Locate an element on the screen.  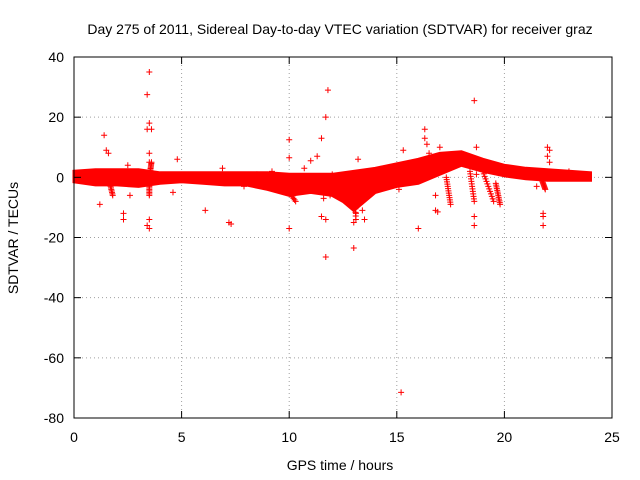
x-tick-label: 0 is located at coordinates (74, 437).